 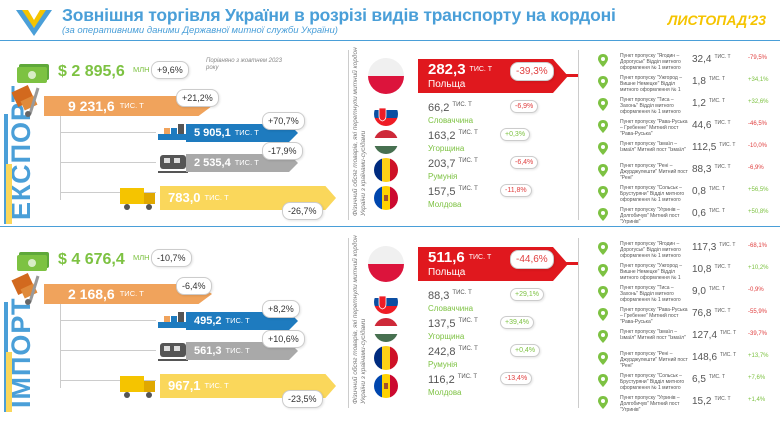 I want to click on usd-pct-bubble: -10,7%, so click(x=171, y=258).